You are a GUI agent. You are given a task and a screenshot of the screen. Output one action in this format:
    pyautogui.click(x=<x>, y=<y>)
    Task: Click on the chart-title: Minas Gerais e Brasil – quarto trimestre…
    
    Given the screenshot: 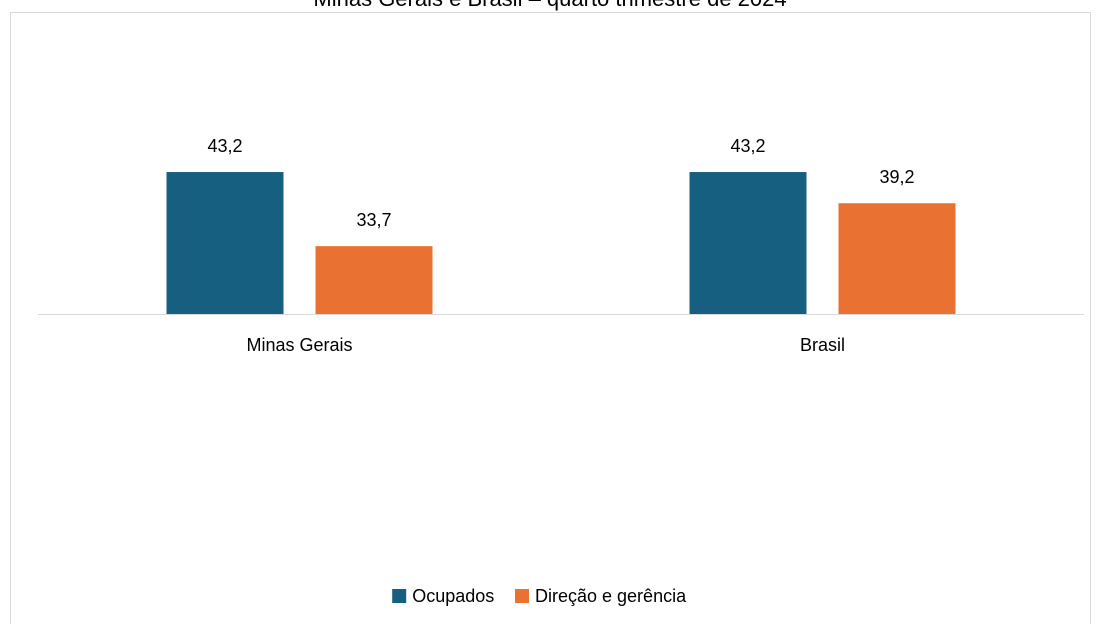 What is the action you would take?
    pyautogui.click(x=549, y=5)
    